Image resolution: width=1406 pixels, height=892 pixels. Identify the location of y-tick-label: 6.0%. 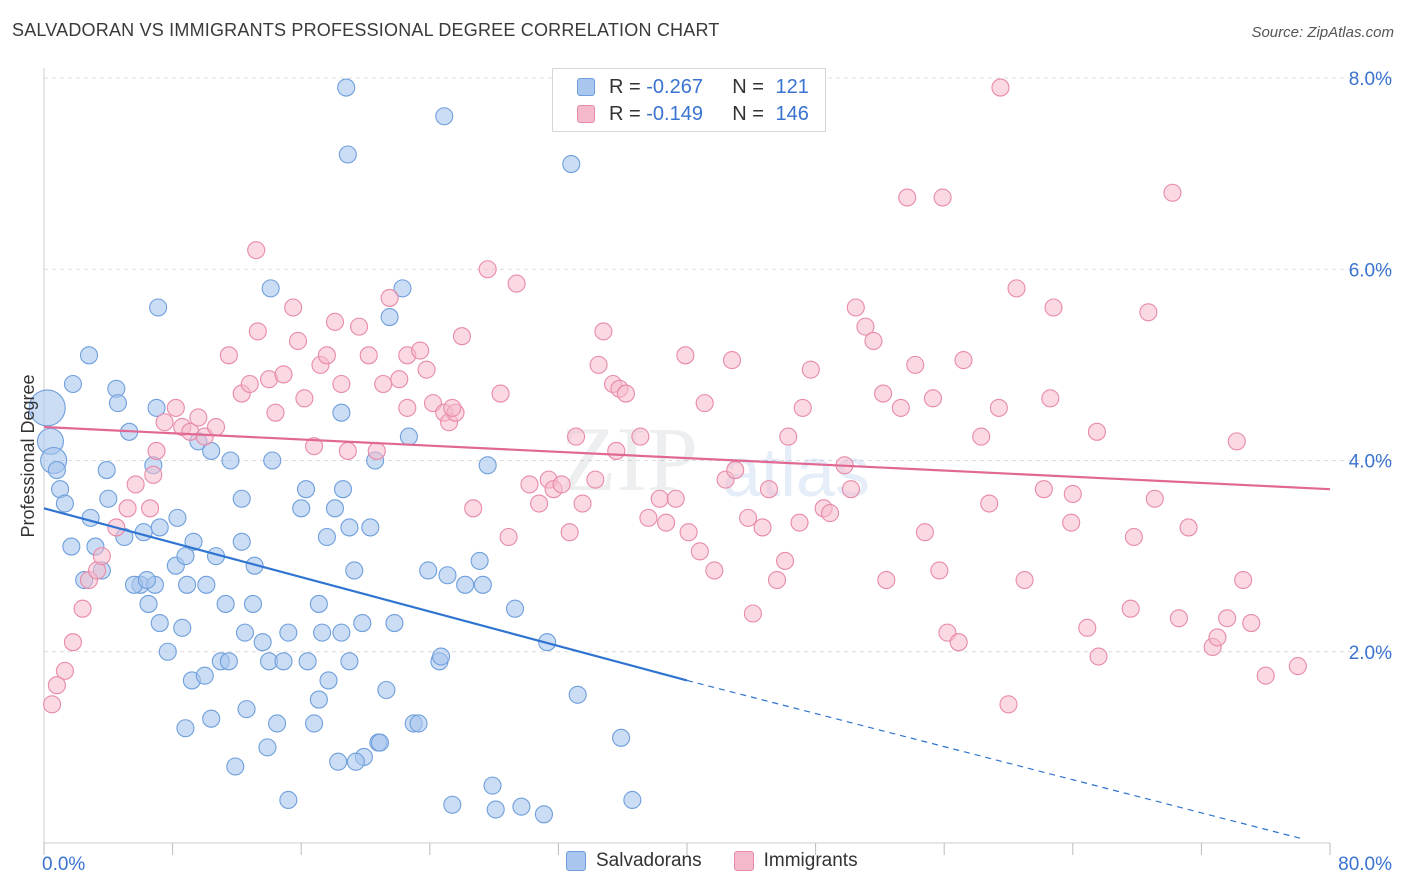
(1370, 270).